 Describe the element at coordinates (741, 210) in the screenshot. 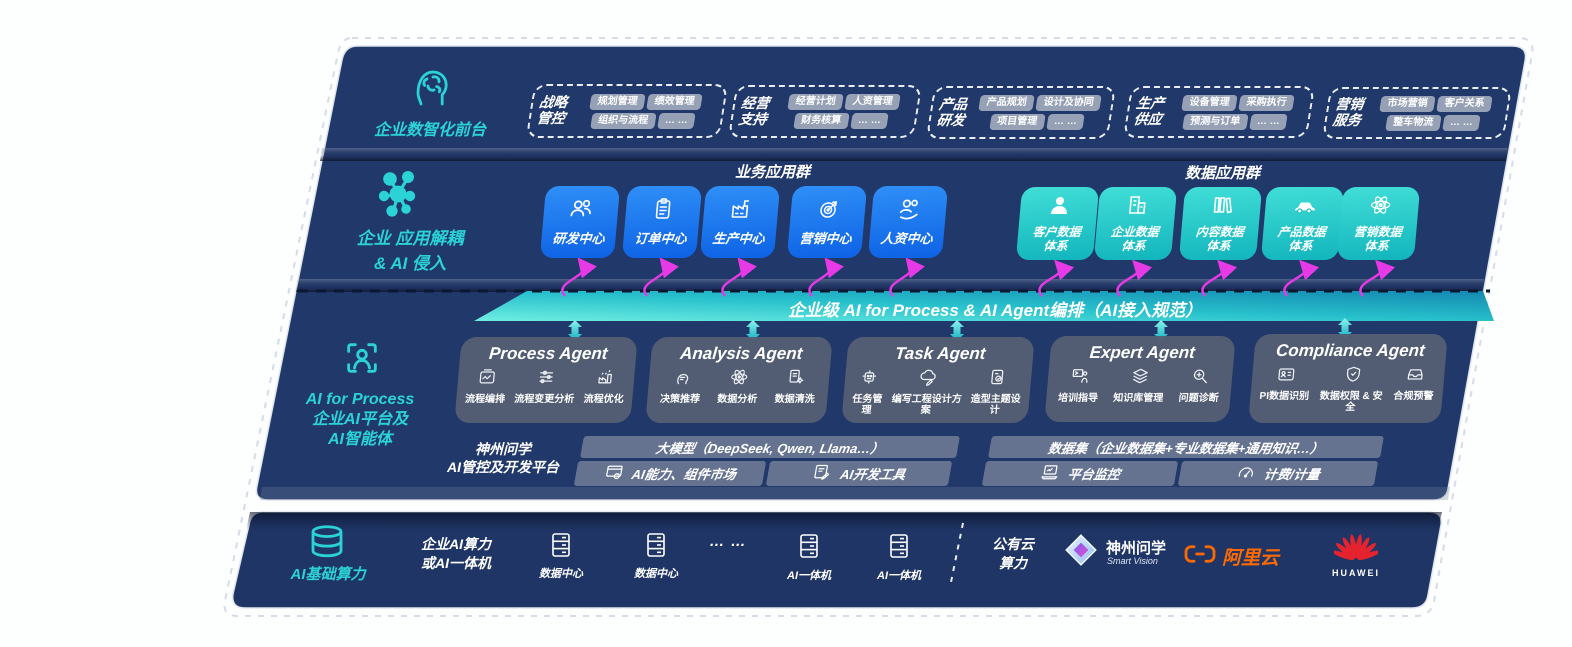

I see `factory-icon` at that location.